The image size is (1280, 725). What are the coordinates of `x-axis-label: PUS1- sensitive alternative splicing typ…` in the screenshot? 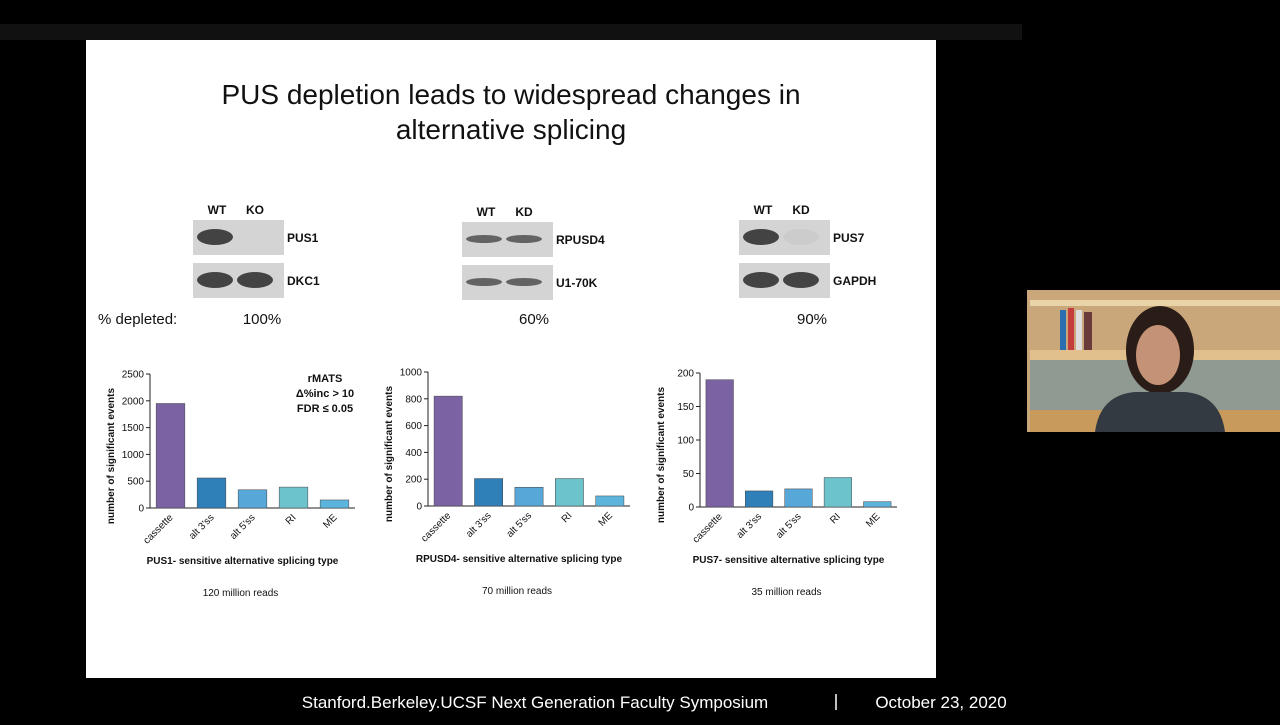 It's located at (243, 561).